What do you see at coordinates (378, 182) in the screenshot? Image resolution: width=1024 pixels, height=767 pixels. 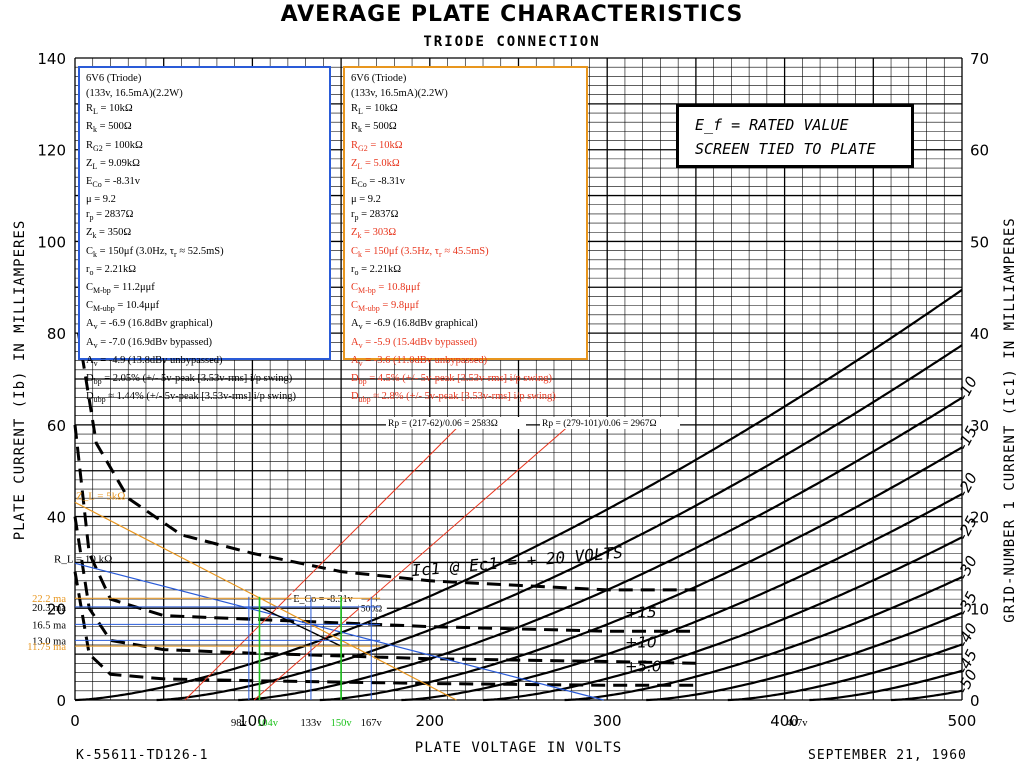 I see `right-box-line: ECo = -8.31v` at bounding box center [378, 182].